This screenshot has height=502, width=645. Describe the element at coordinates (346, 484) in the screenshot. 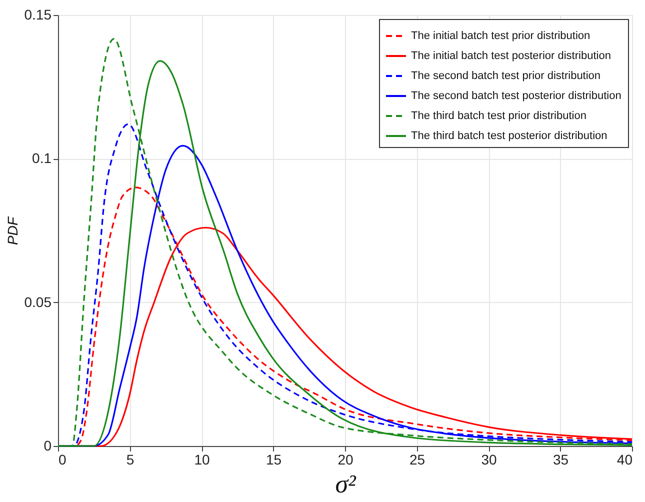

I see `x-axis-title: σ²` at that location.